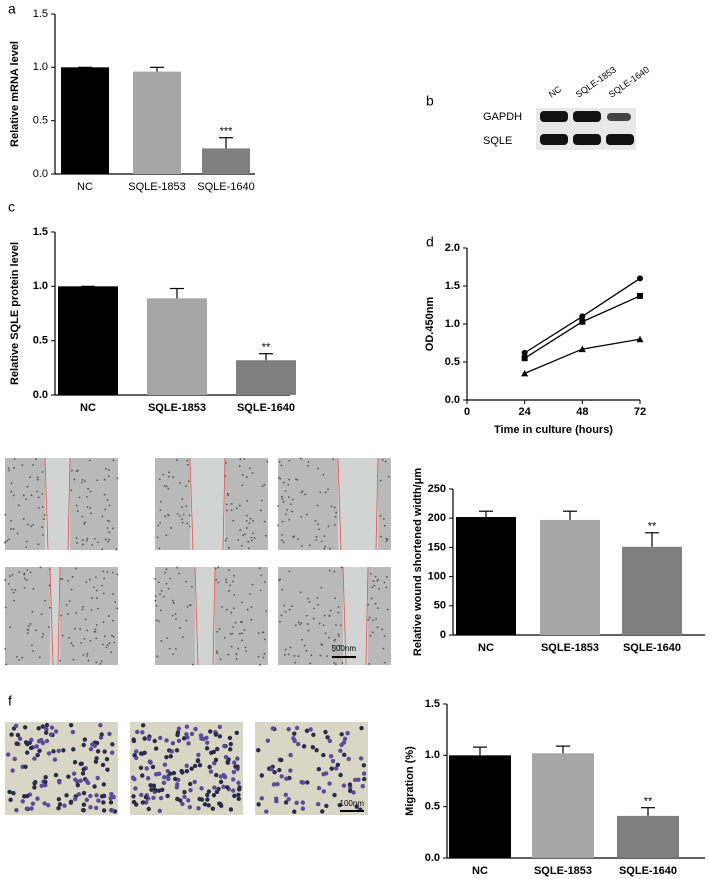 This screenshot has width=709, height=879. What do you see at coordinates (352, 803) in the screenshot?
I see `scale-bar-label: 100nm` at bounding box center [352, 803].